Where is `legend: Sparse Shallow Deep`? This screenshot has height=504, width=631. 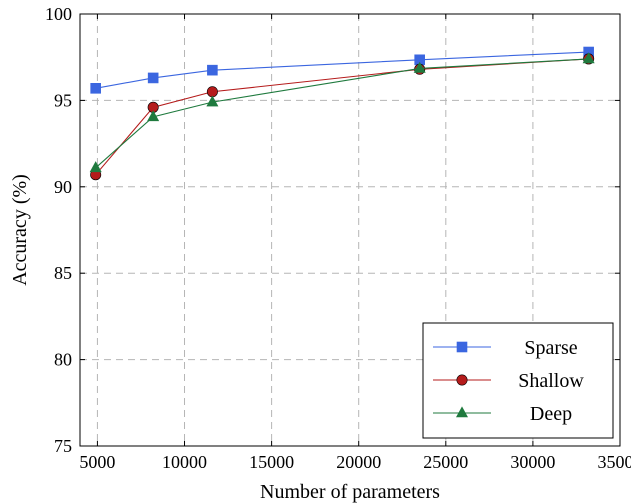 legend: Sparse Shallow Deep is located at coordinates (518, 380).